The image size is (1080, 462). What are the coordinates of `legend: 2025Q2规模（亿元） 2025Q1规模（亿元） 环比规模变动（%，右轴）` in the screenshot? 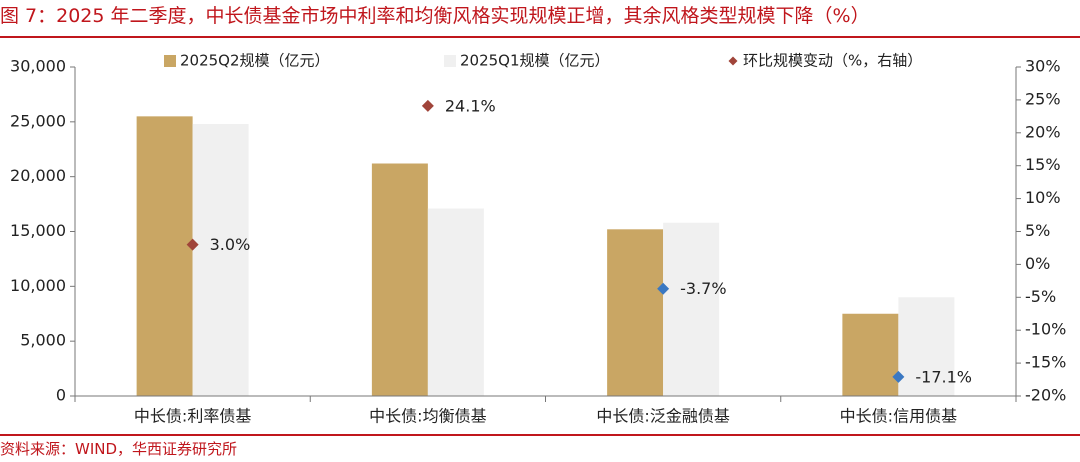 It's located at (543, 61).